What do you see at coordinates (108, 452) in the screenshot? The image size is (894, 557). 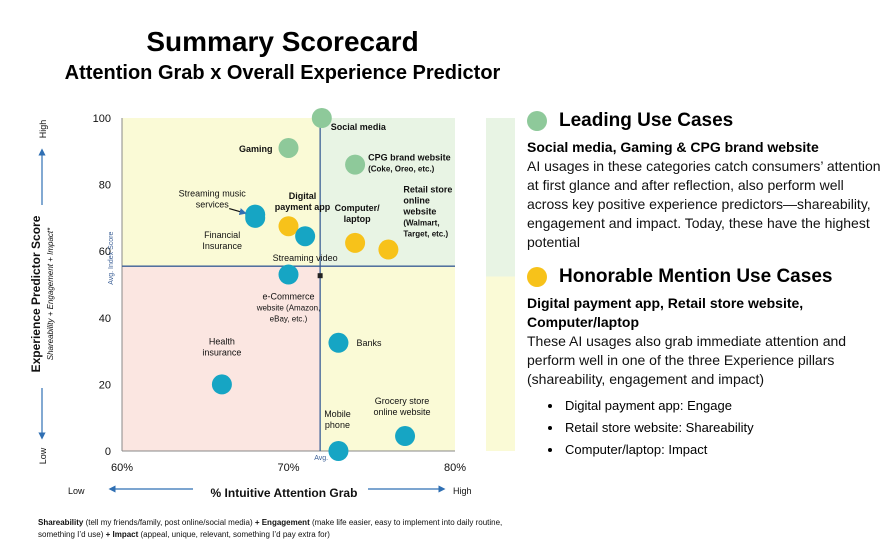 I see `y-tick-label: 0` at bounding box center [108, 452].